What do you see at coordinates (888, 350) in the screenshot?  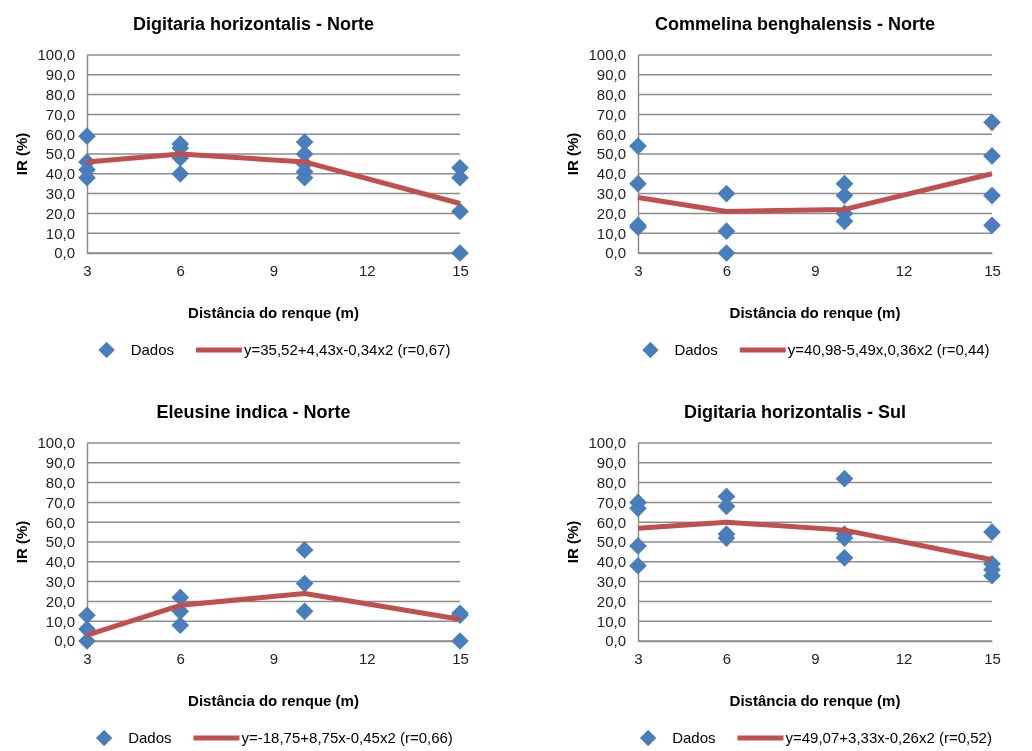 I see `legend-label: y=40,98-5,49x,0,36x2 (r=0,44)` at bounding box center [888, 350].